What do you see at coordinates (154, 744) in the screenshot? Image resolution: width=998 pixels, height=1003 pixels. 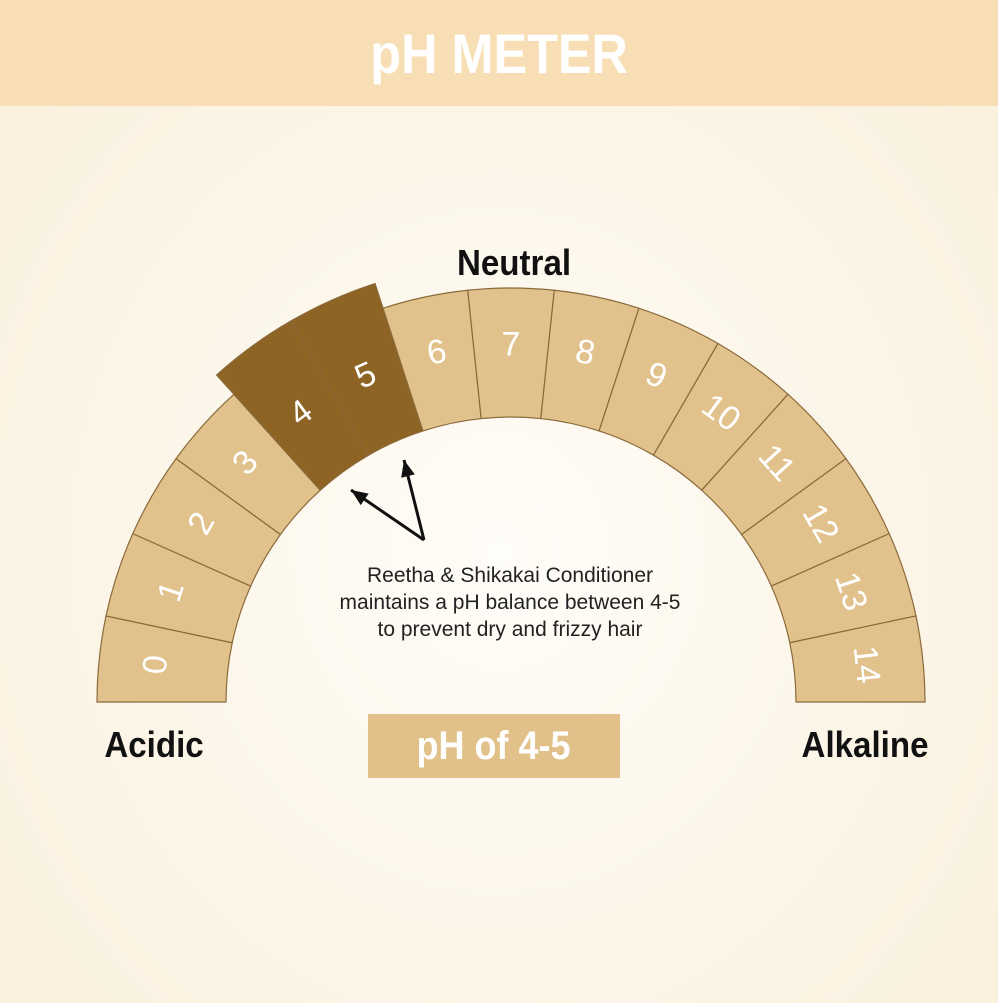 I see `acidic-label: Acidic` at bounding box center [154, 744].